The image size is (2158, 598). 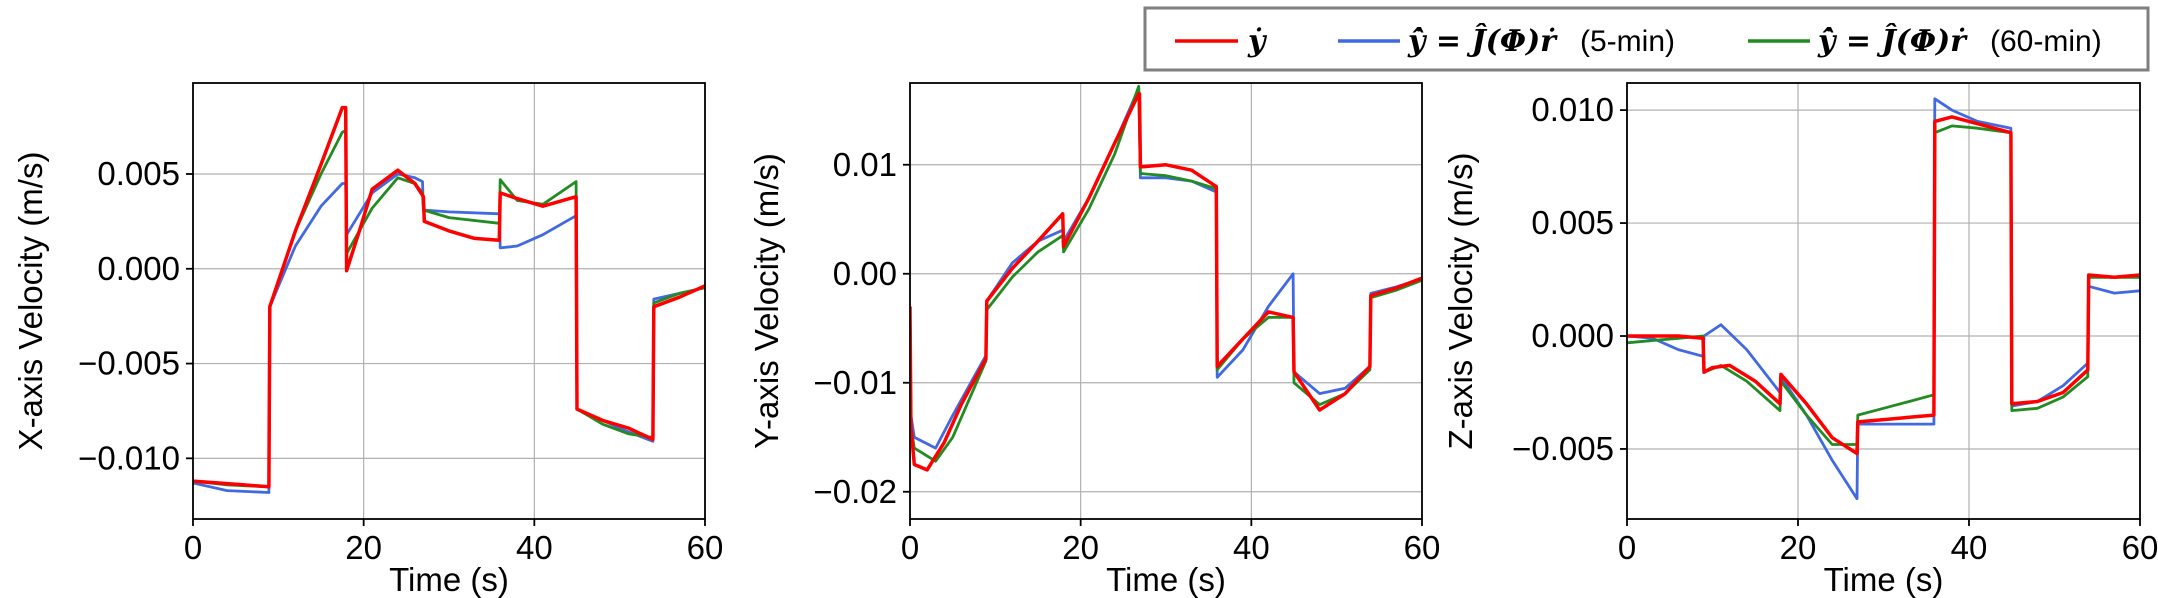 What do you see at coordinates (1883, 285) in the screenshot?
I see `series-line-measured` at bounding box center [1883, 285].